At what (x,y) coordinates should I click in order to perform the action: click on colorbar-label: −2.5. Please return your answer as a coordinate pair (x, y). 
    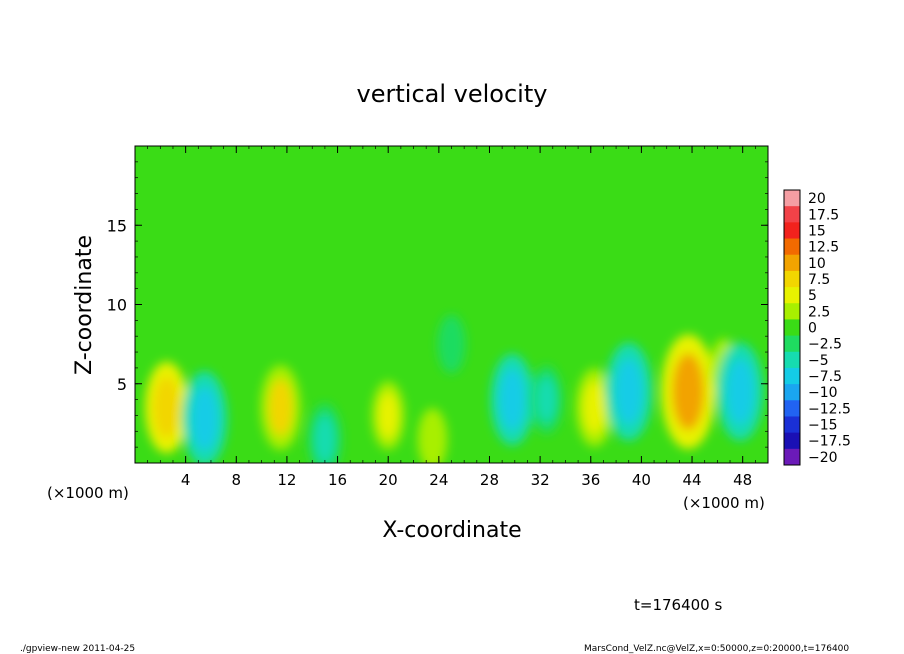
    Looking at the image, I should click on (825, 345).